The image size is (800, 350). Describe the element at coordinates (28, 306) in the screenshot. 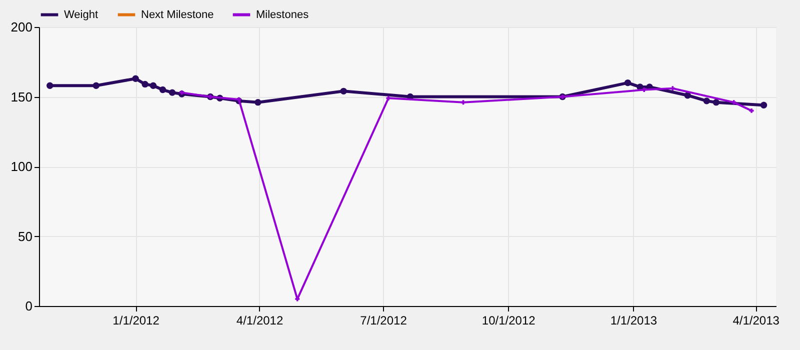

I see `y-tick-label: 0` at that location.